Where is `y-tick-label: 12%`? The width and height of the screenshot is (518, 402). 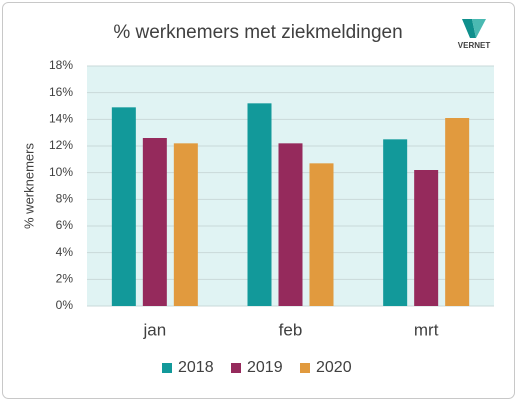 y-tick-label: 12% is located at coordinates (61, 145).